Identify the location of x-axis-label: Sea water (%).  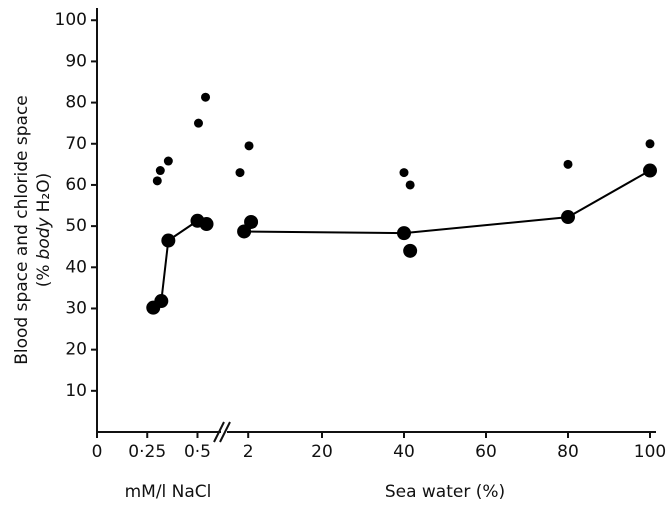
(445, 492).